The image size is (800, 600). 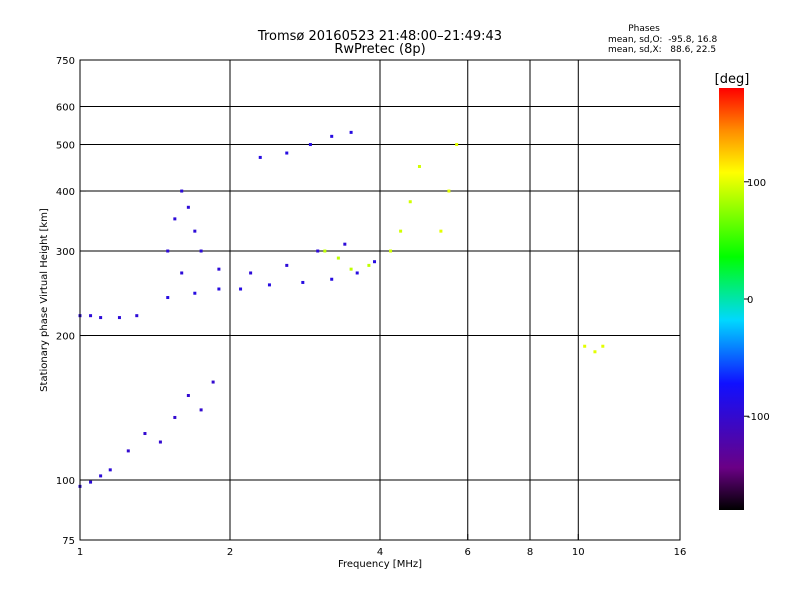 I want to click on phase-stats-o: mean, sd,O: -95.8, 16.8, so click(x=663, y=40).